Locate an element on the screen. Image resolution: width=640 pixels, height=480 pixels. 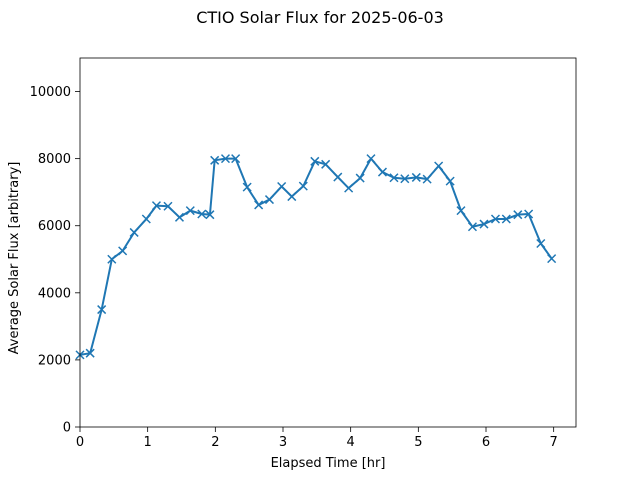
x-tick-label: 4 is located at coordinates (351, 442).